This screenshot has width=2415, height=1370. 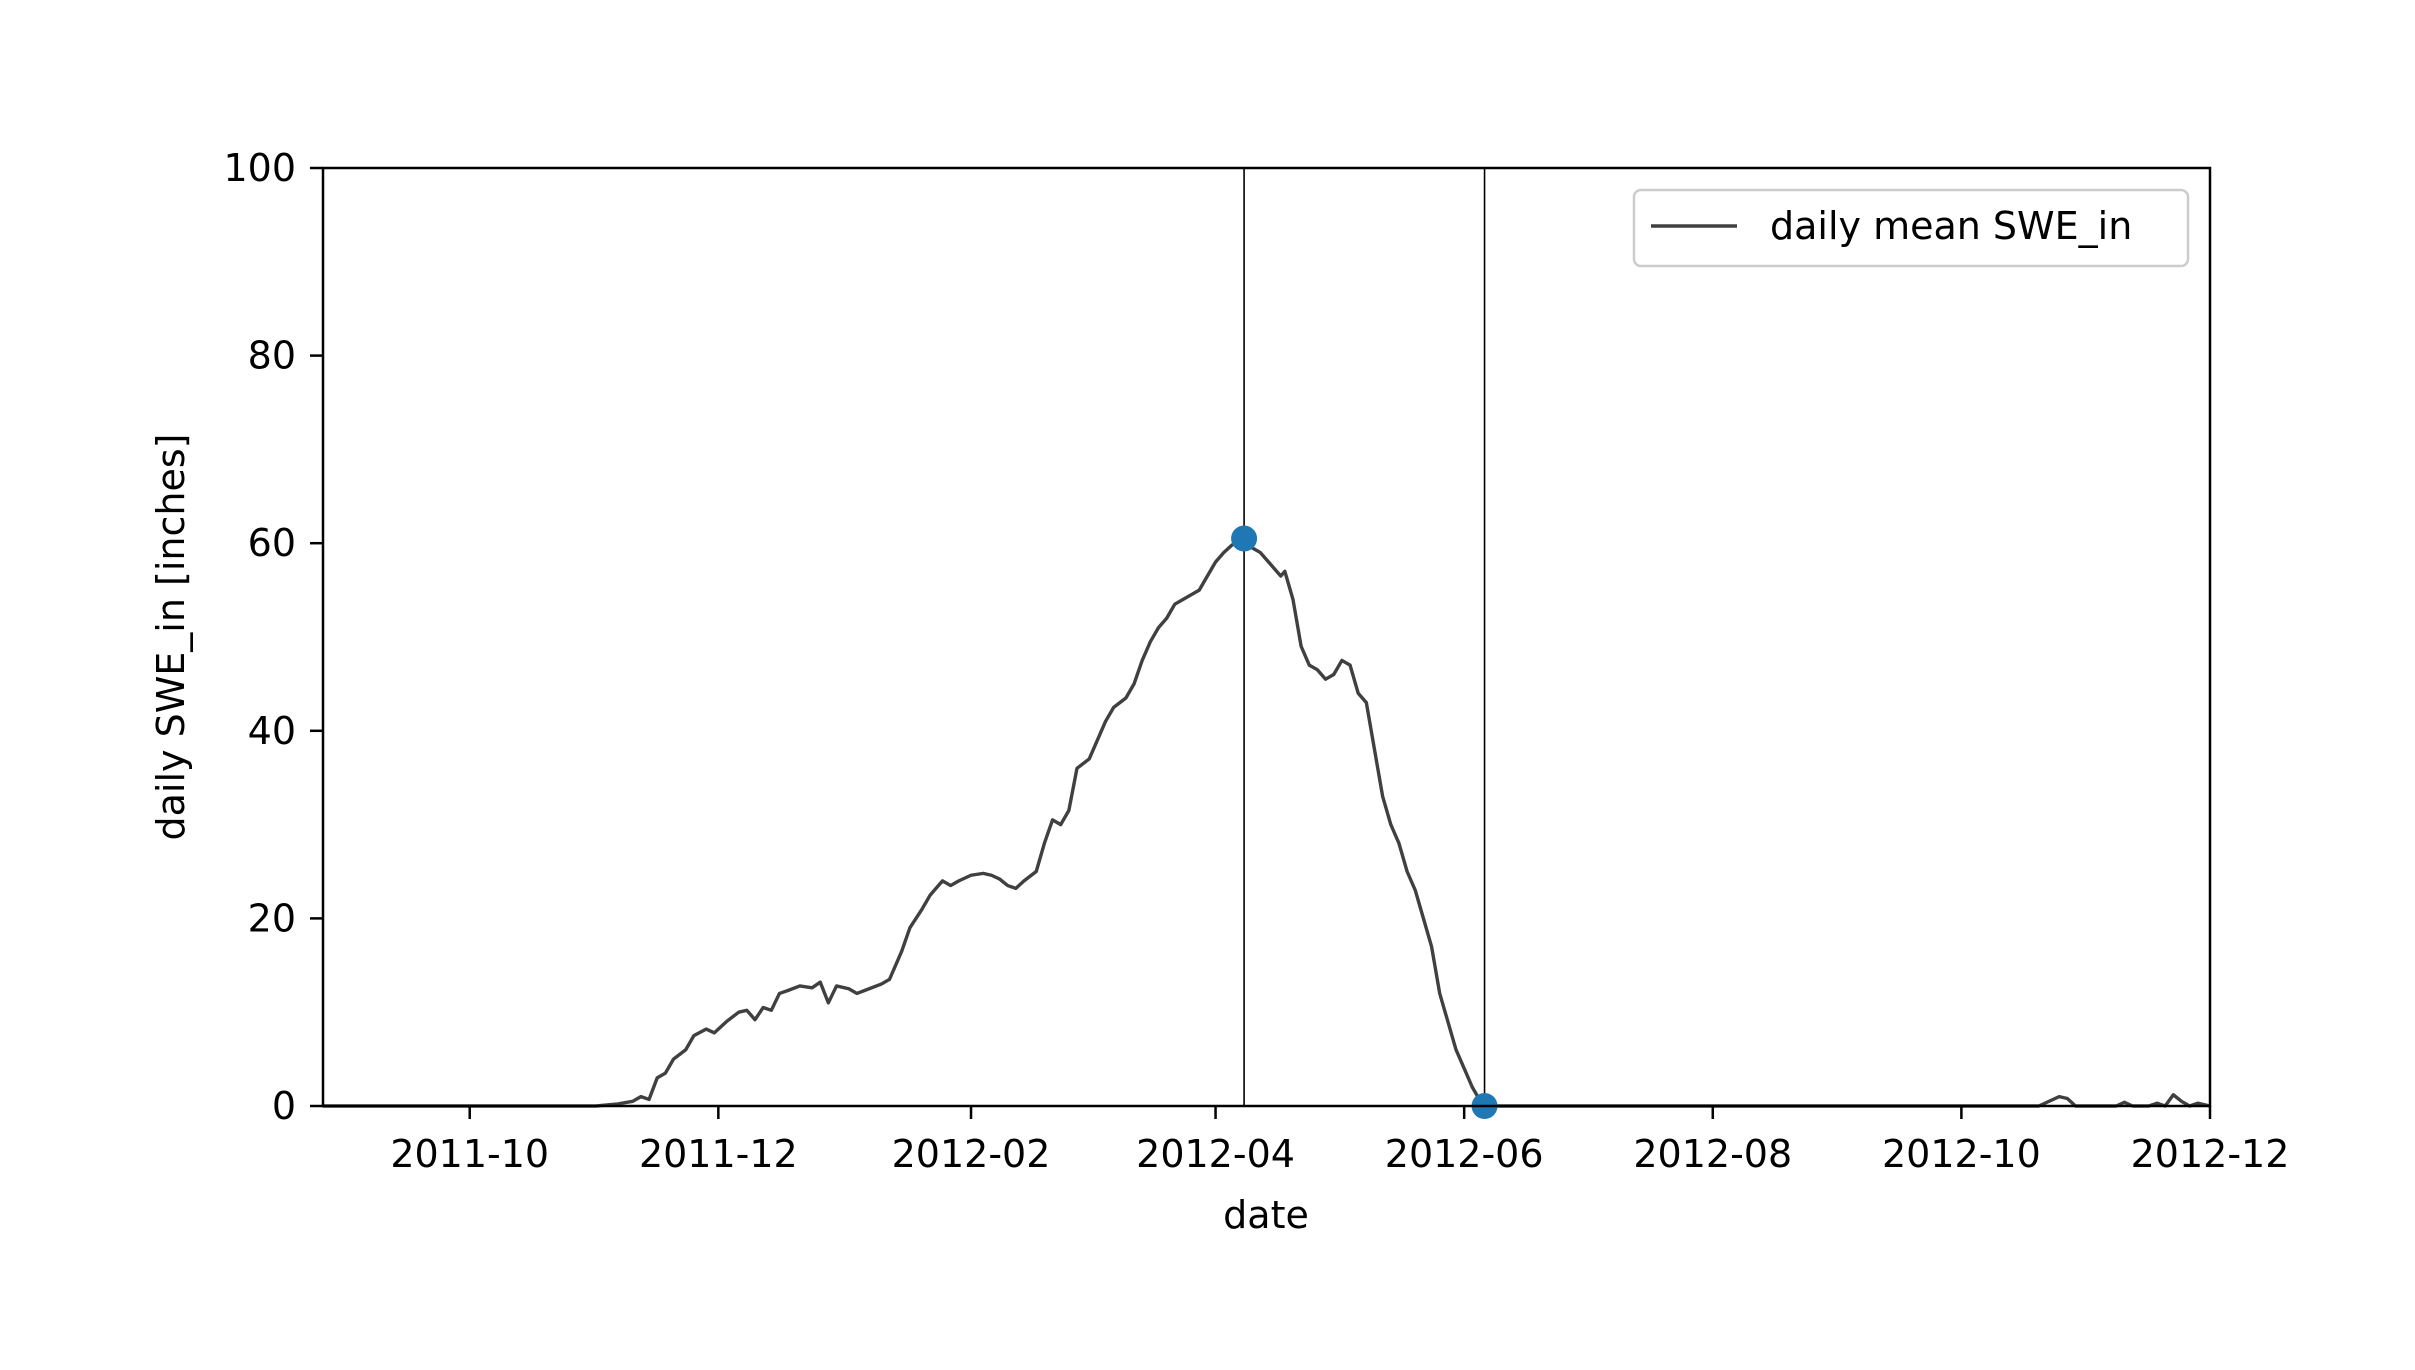 What do you see at coordinates (1266, 1215) in the screenshot?
I see `x-axis-label: date` at bounding box center [1266, 1215].